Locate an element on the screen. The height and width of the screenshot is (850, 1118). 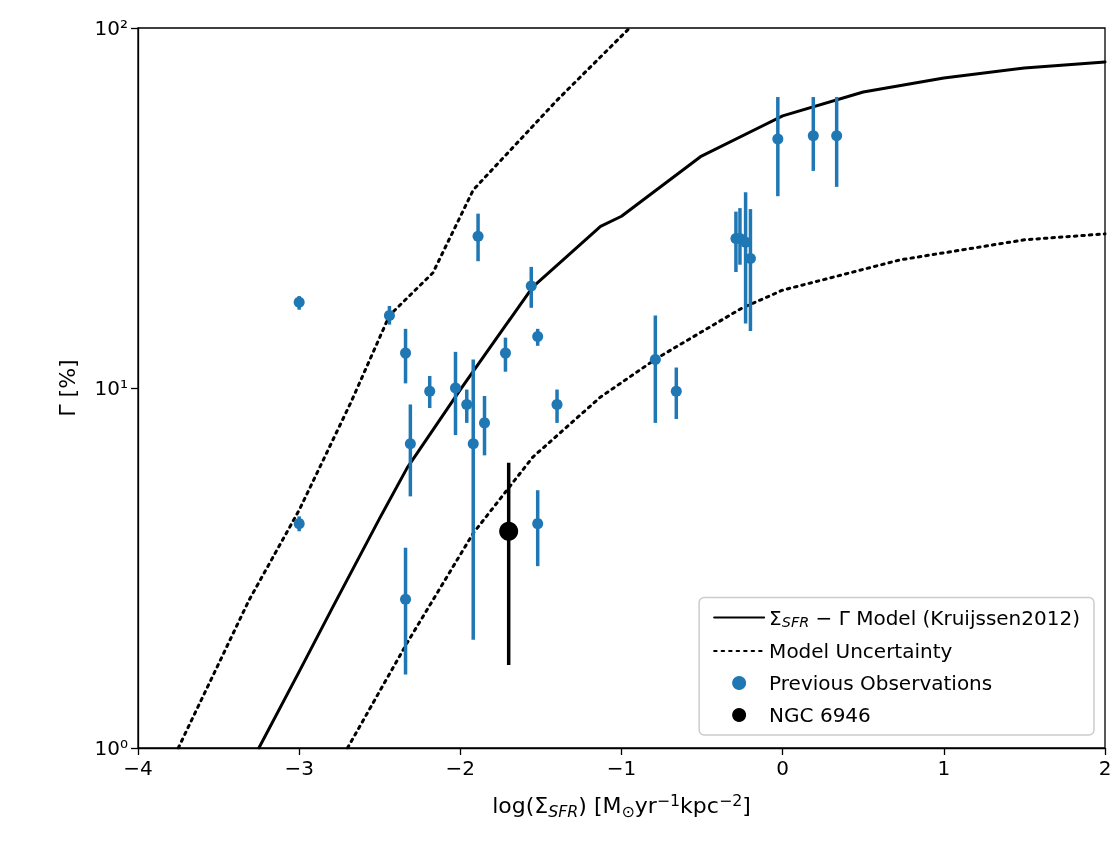
x-tick-label: −2 is located at coordinates (460, 768).